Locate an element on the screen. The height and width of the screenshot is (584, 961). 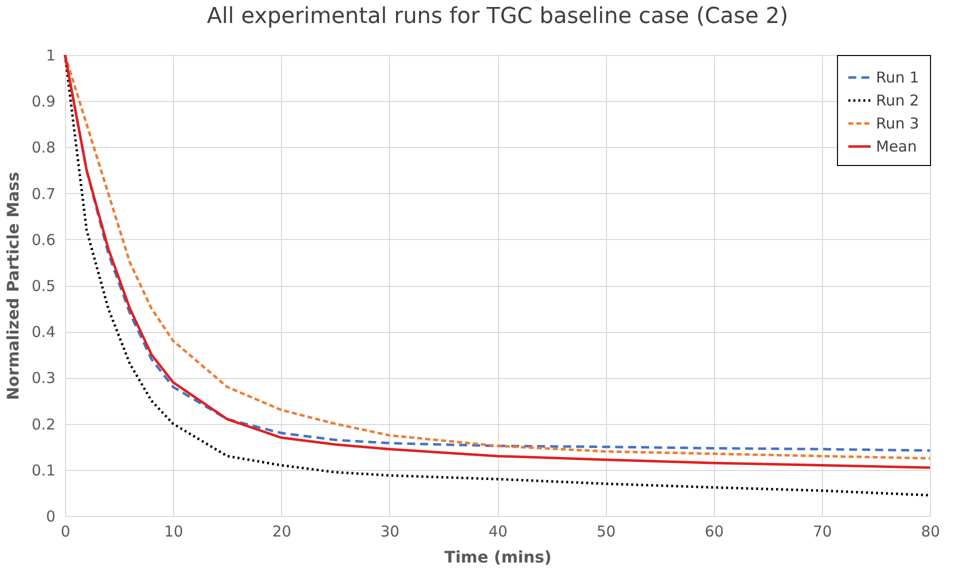
y-tick-label: 0.6 is located at coordinates (44, 239).